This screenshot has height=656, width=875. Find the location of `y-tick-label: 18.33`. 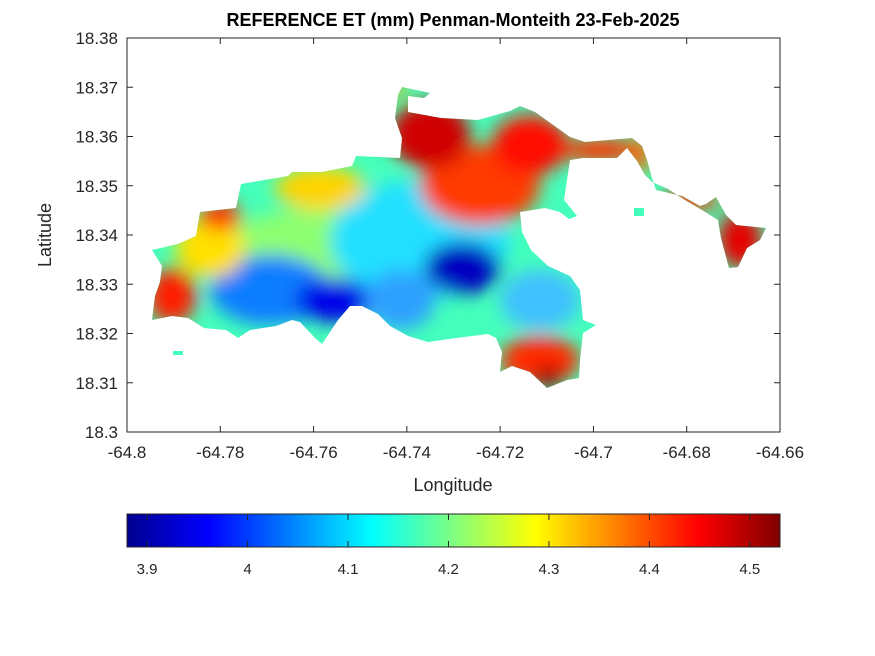

y-tick-label: 18.33 is located at coordinates (96, 284).